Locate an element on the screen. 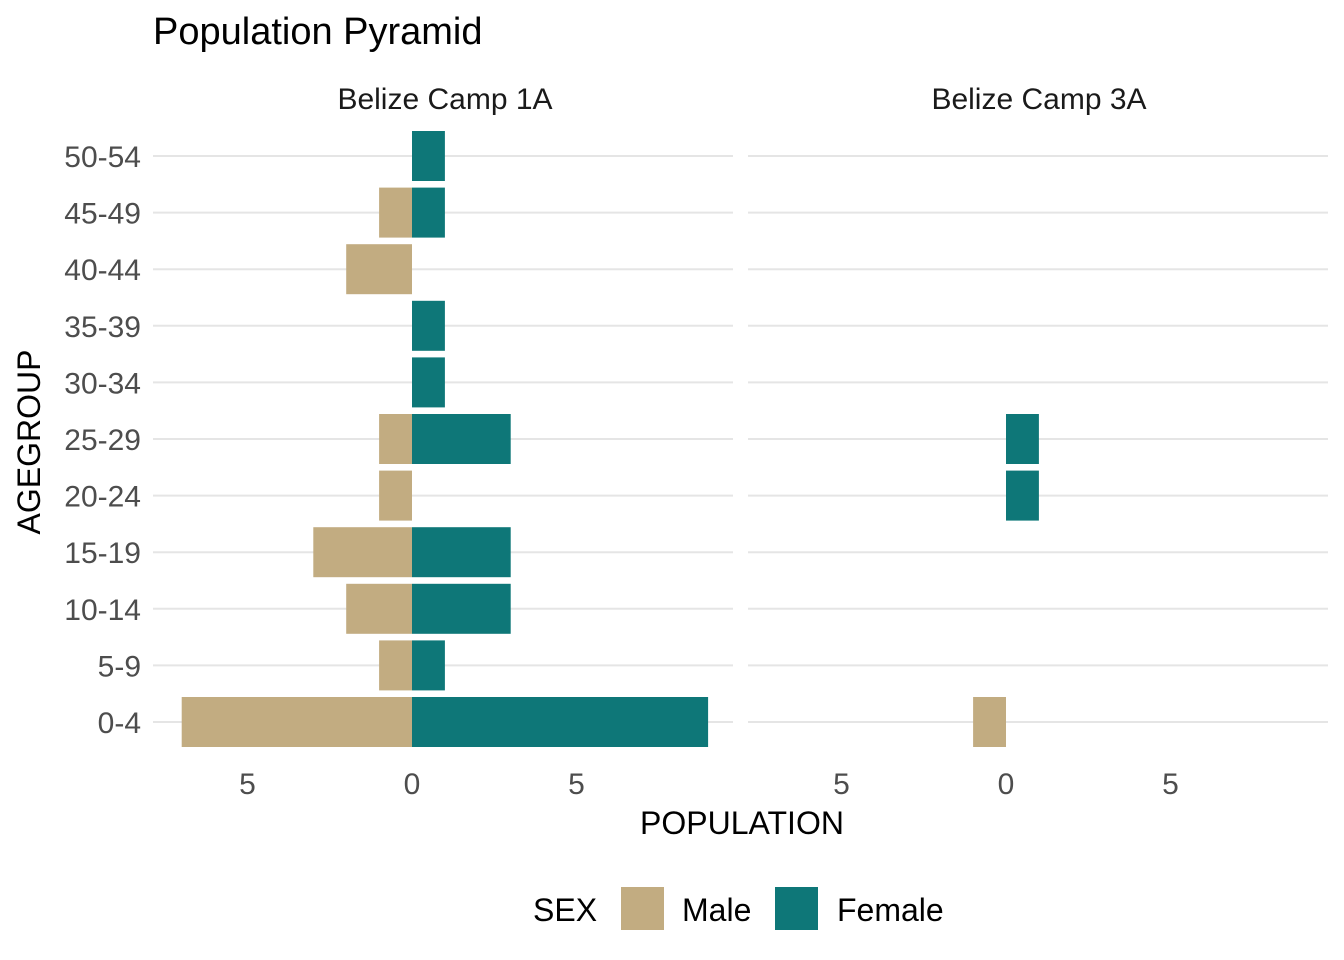  y-tick-label: 35-39 is located at coordinates (102, 327).